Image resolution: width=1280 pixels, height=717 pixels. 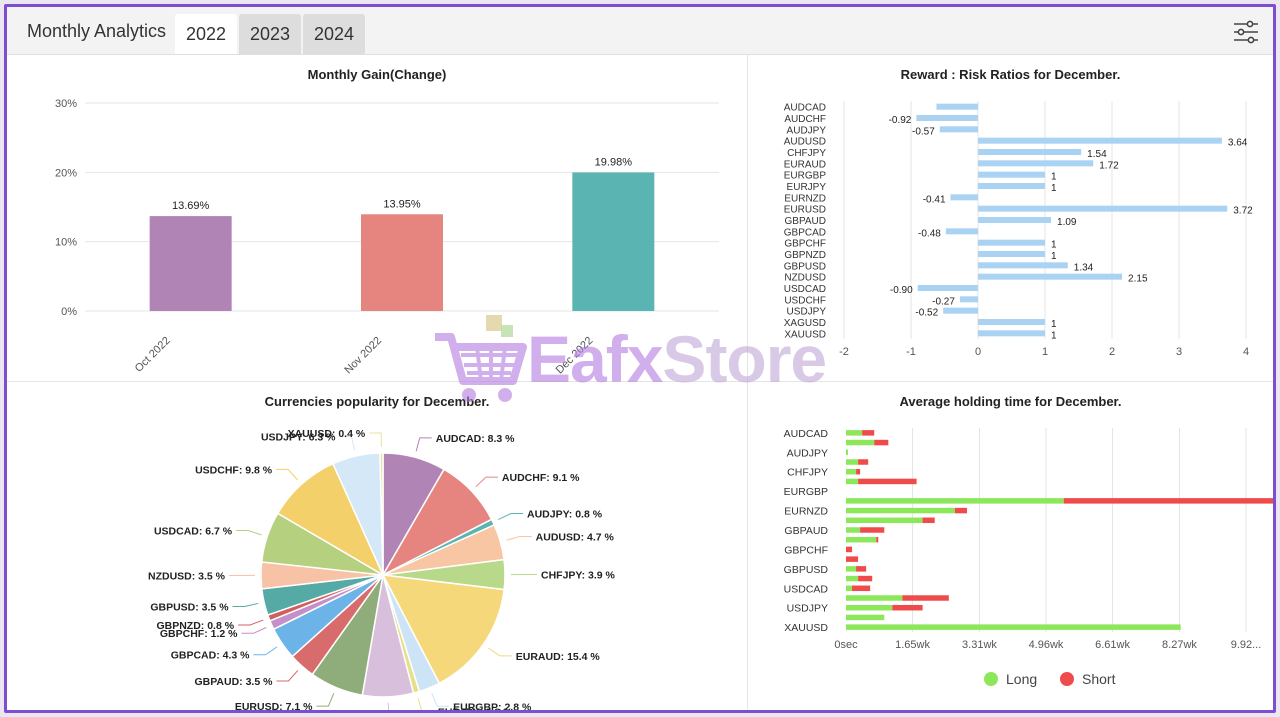 What do you see at coordinates (1179, 645) in the screenshot?
I see `hold-xtick-label: 8.27wk` at bounding box center [1179, 645].